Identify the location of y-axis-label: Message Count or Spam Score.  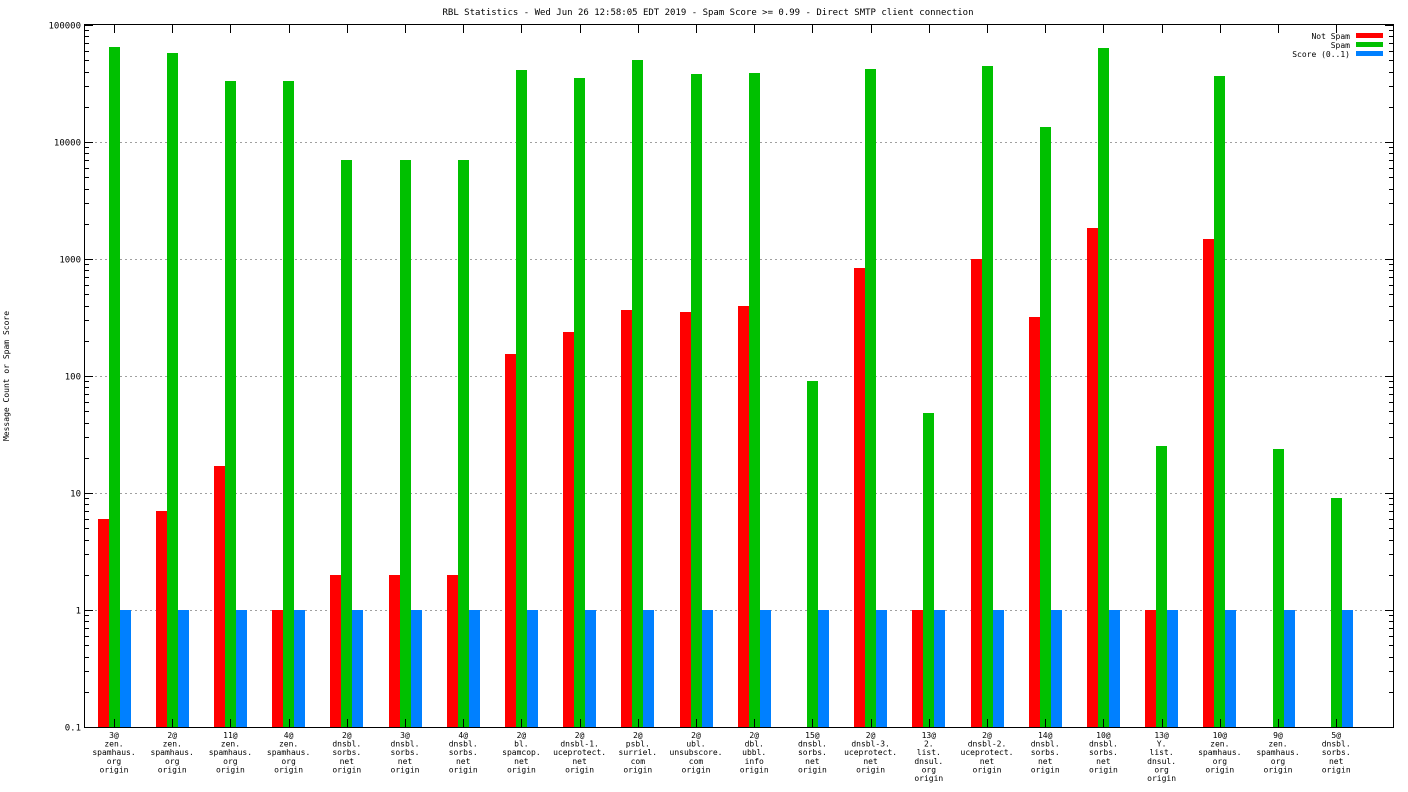
(6, 376).